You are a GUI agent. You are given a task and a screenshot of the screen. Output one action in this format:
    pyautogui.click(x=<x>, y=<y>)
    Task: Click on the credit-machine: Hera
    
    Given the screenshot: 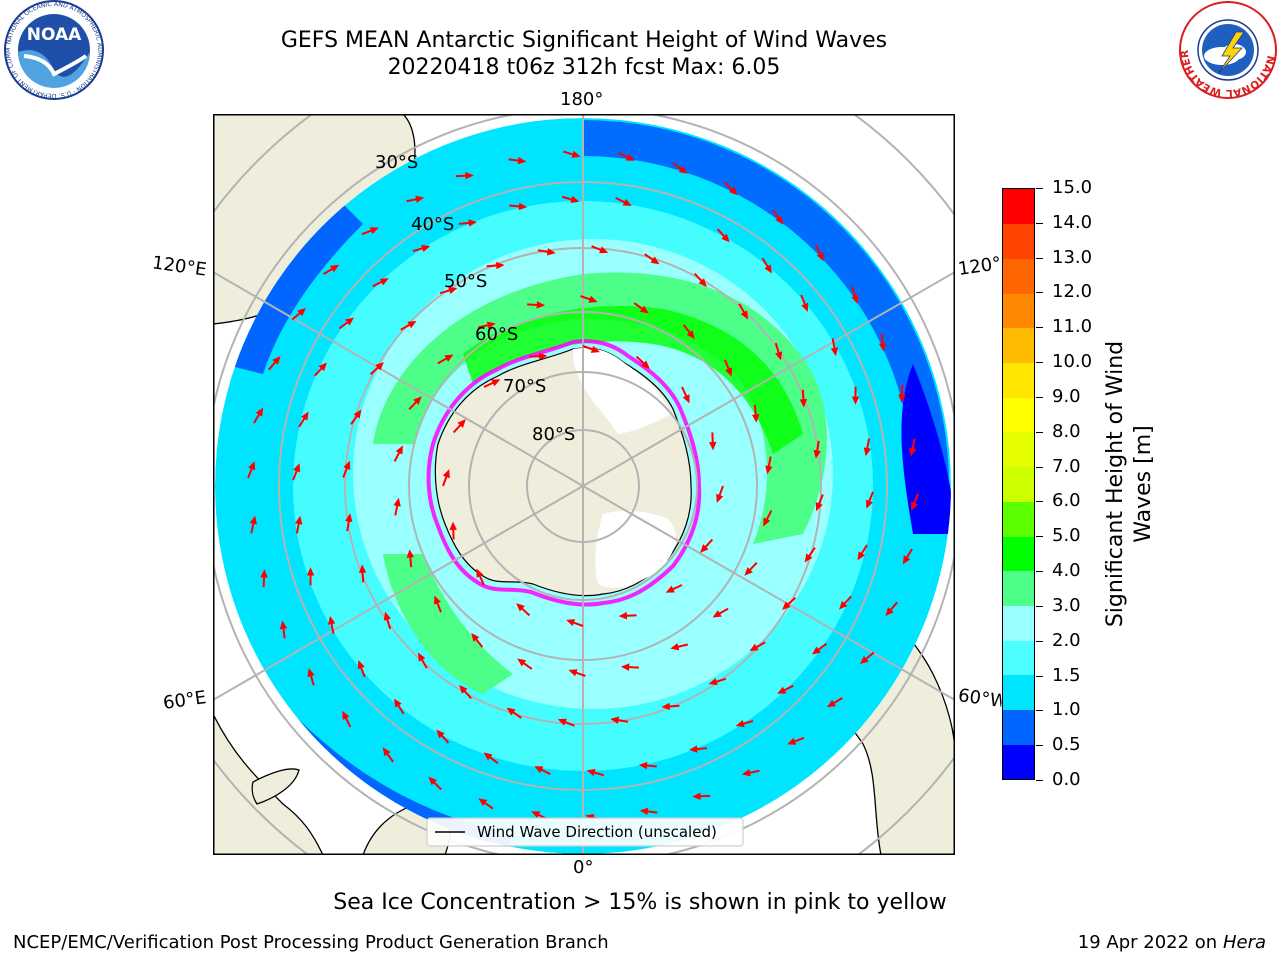 What is the action you would take?
    pyautogui.click(x=1244, y=942)
    